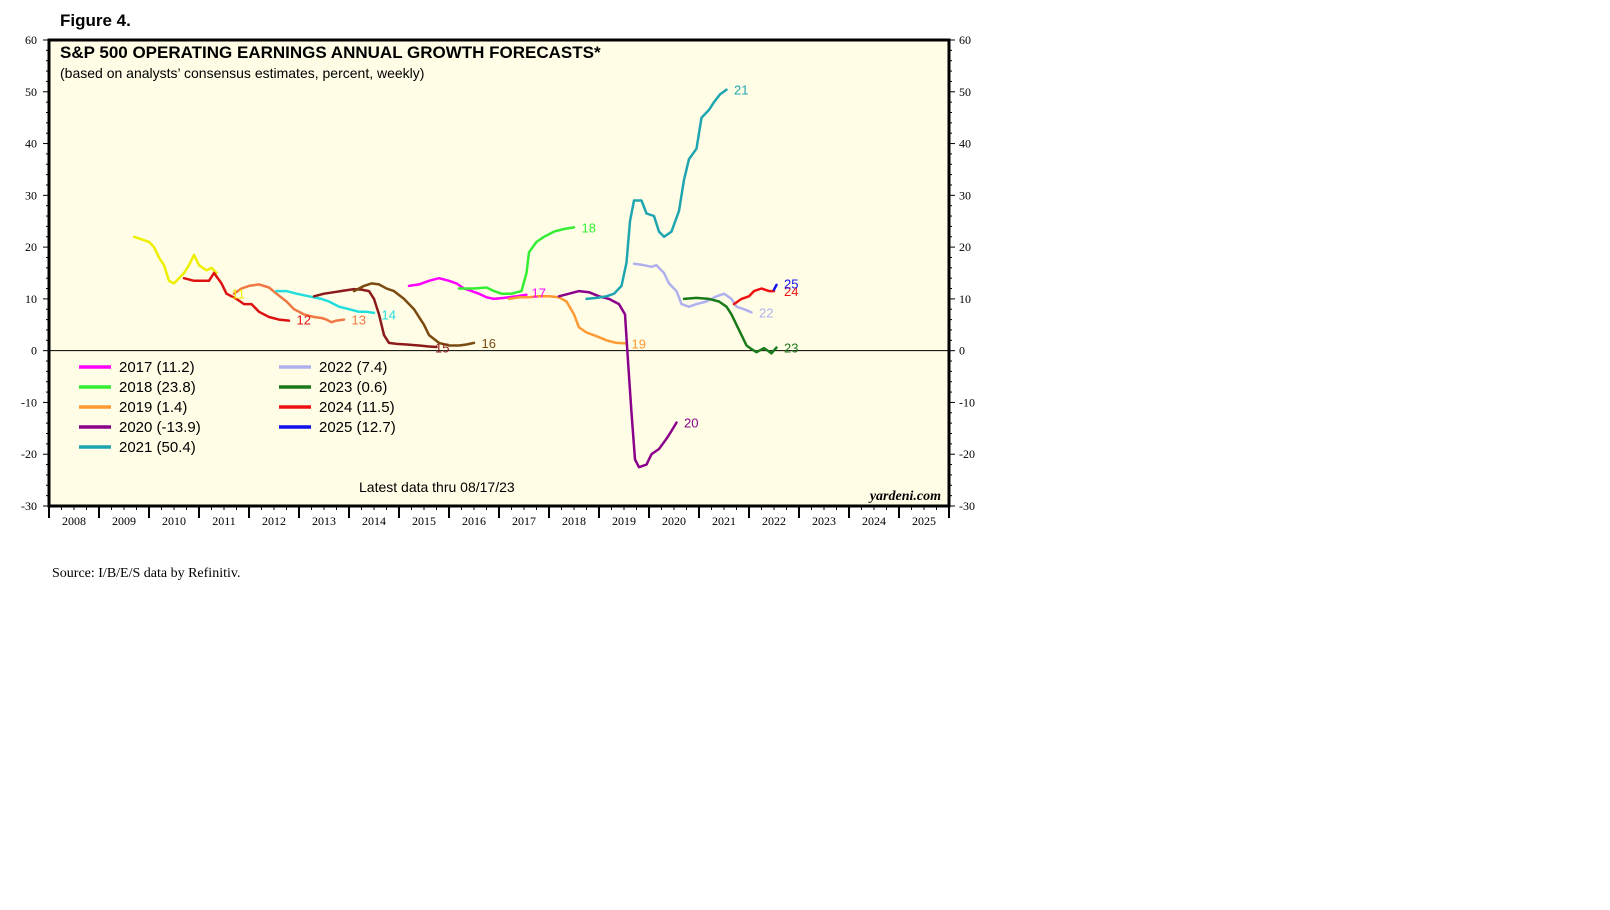  Describe the element at coordinates (489, 343) in the screenshot. I see `series-label-16: 16` at that location.